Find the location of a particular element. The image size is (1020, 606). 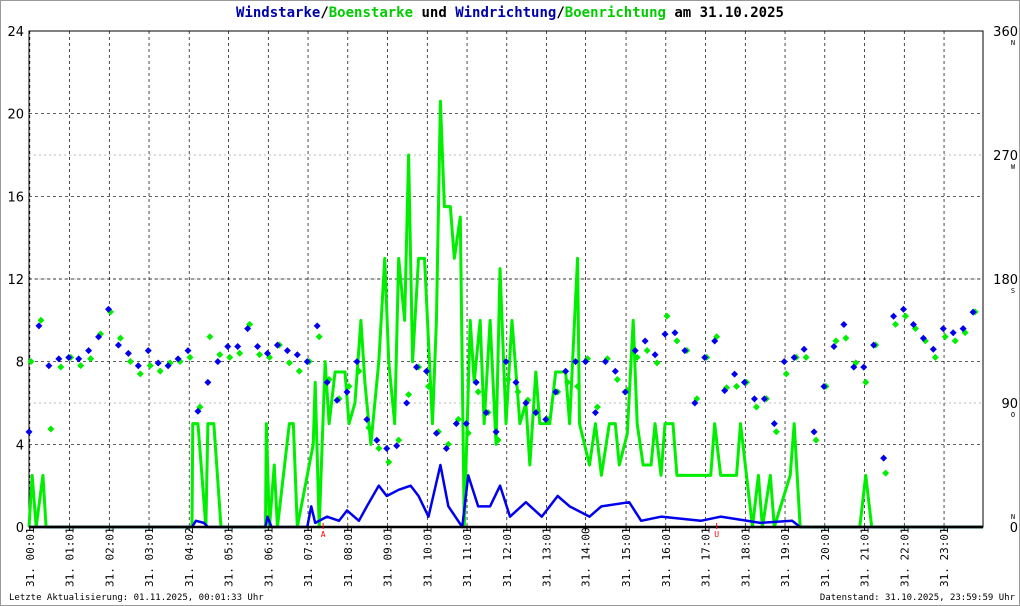

title-boenstarke: Boenstarke is located at coordinates (371, 13).